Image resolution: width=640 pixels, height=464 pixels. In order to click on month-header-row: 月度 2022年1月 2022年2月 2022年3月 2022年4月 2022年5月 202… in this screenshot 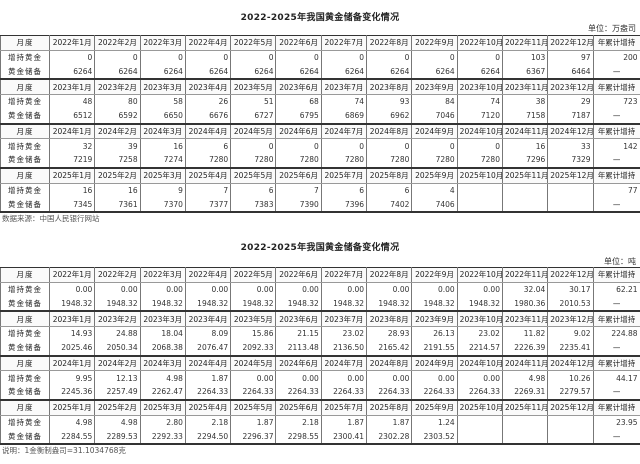, I will do `click(320, 275)`.